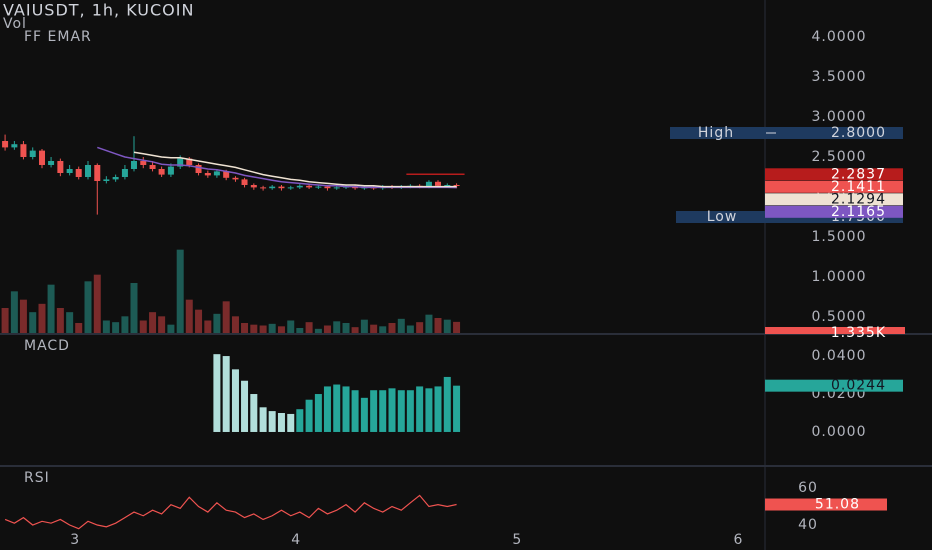 This screenshot has height=550, width=932. What do you see at coordinates (839, 432) in the screenshot?
I see `y-tick-label: 0.0000` at bounding box center [839, 432].